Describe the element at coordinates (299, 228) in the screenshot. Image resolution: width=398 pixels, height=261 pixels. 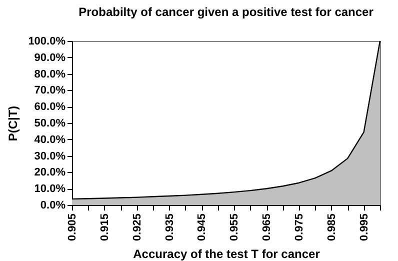
I see `x-tick-label: 0.975` at that location.